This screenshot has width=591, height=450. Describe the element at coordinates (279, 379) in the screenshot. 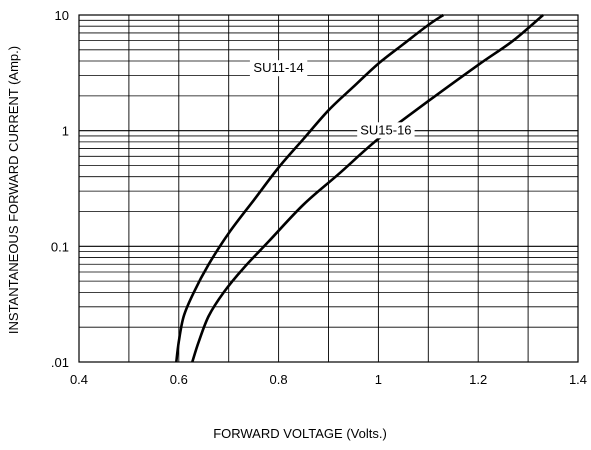

I see `x-tick-label: 0.8` at that location.